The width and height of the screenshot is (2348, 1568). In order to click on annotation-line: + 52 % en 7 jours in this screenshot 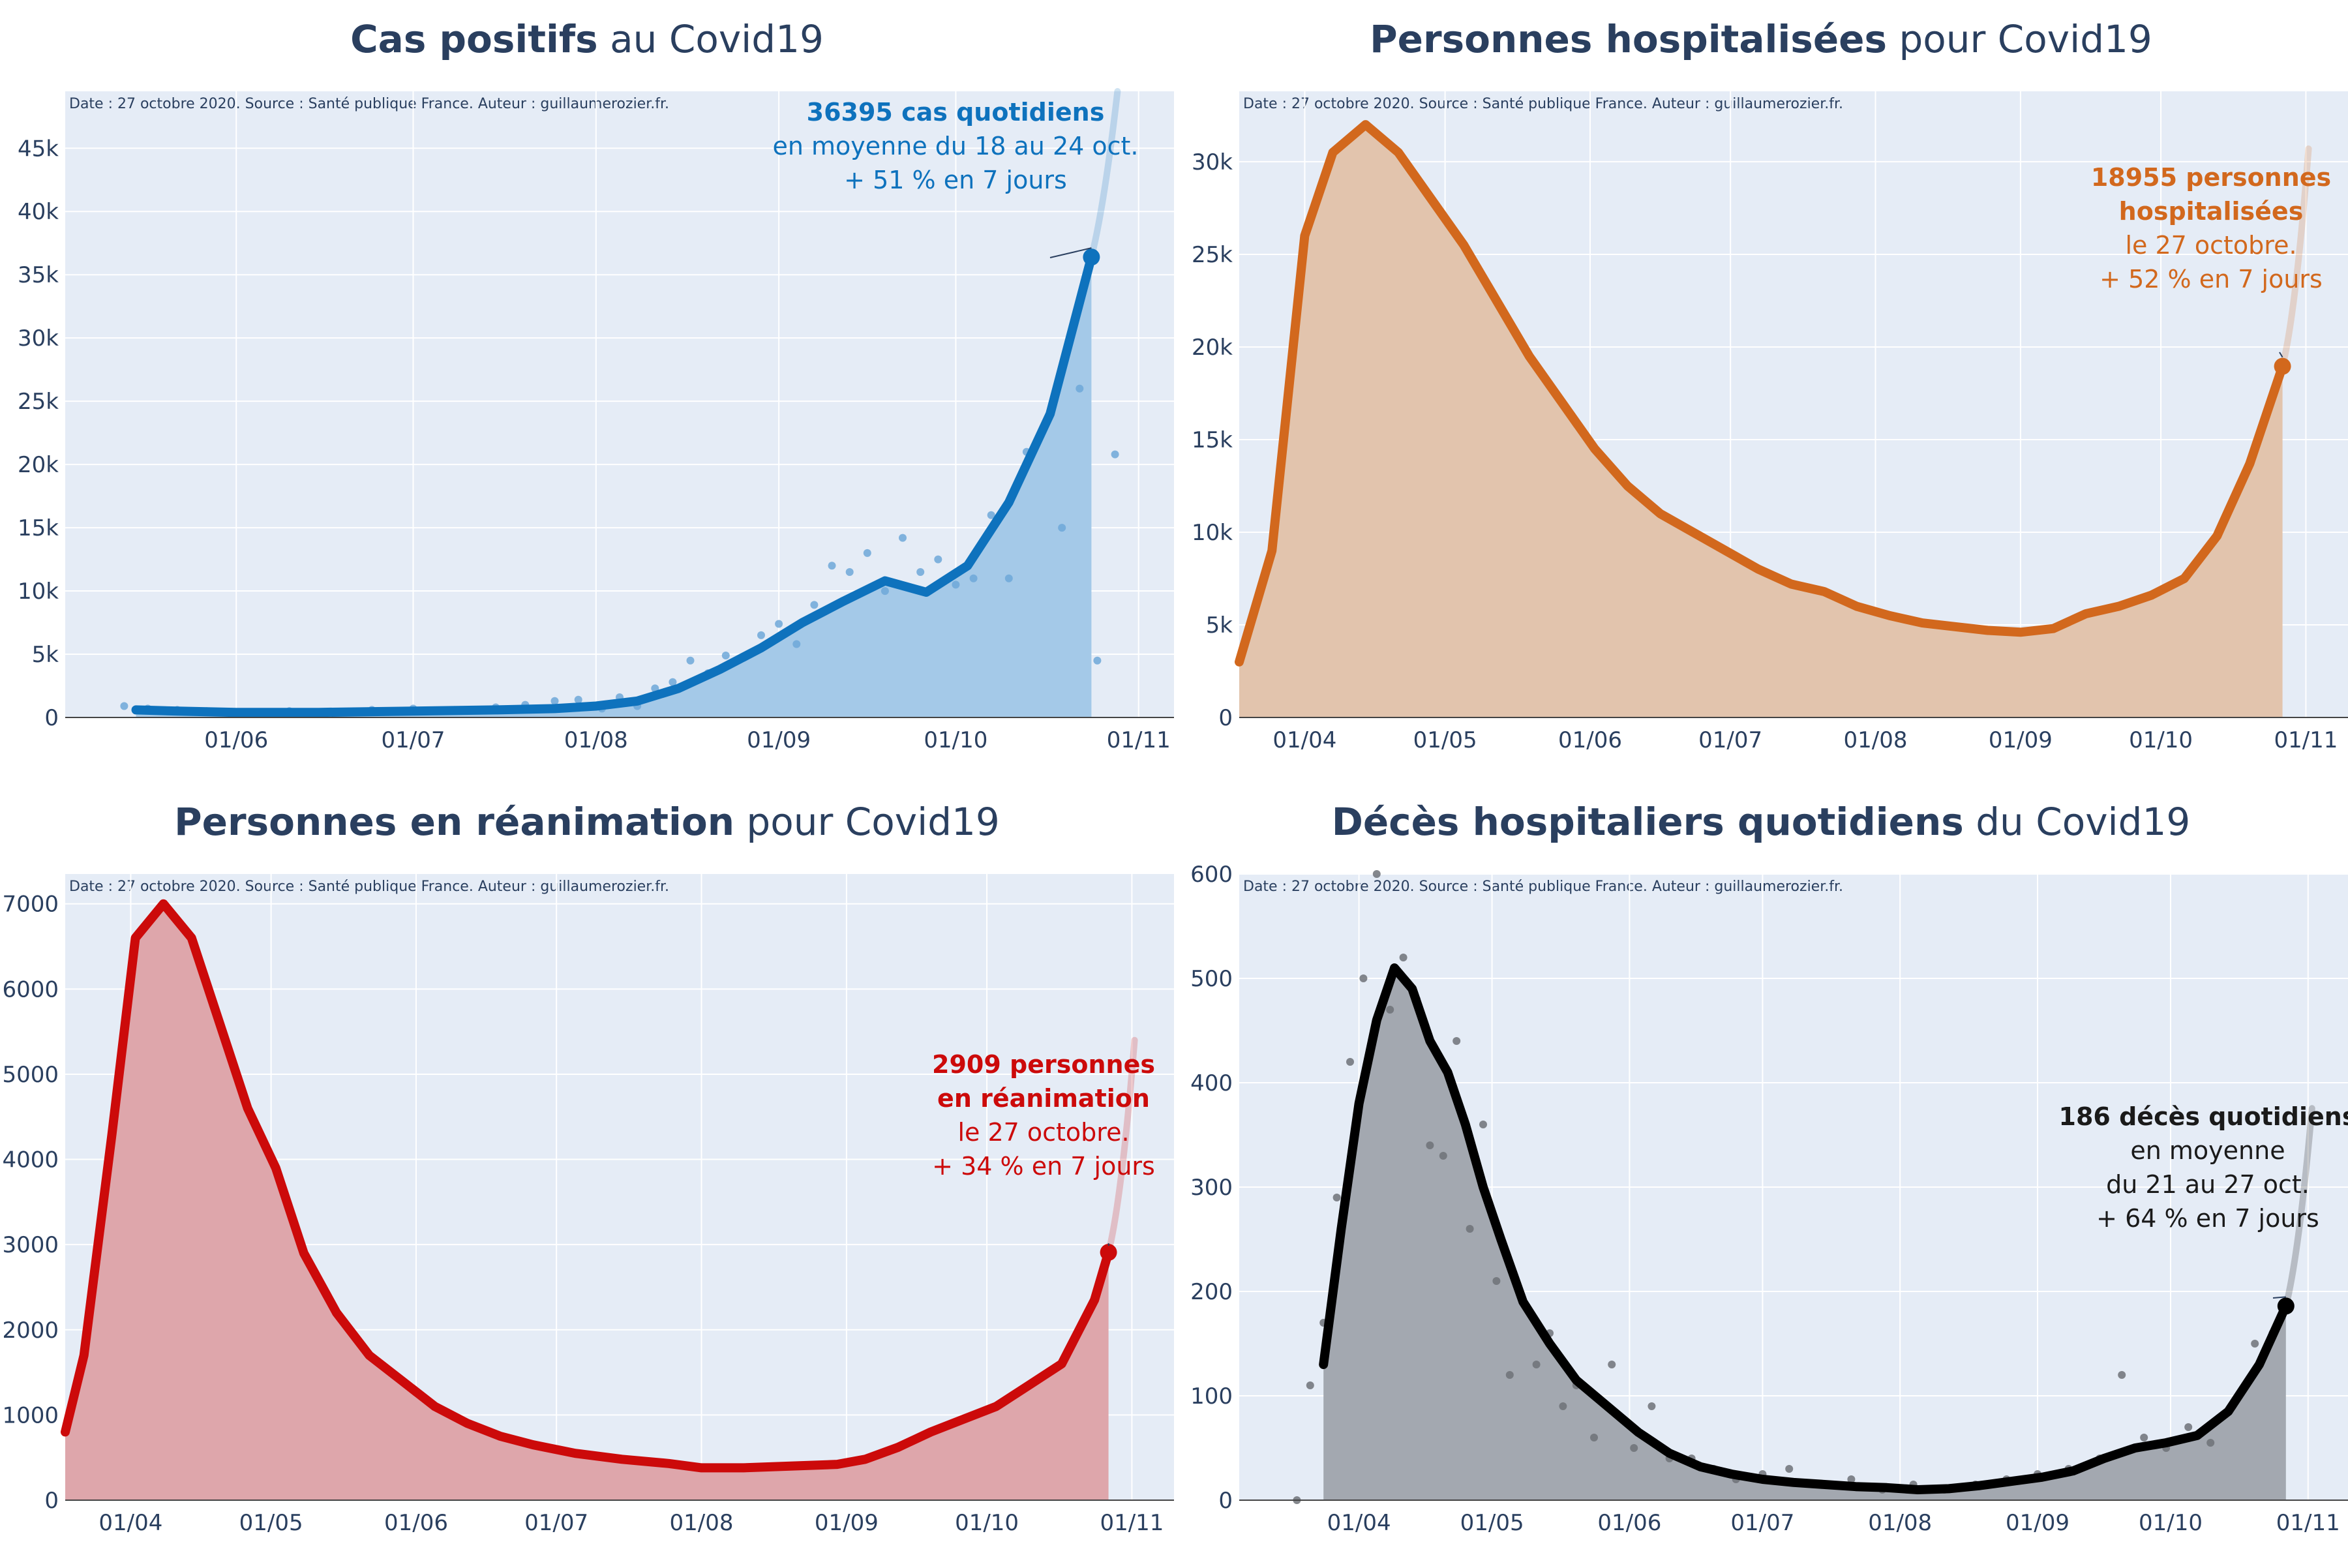, I will do `click(2212, 279)`.